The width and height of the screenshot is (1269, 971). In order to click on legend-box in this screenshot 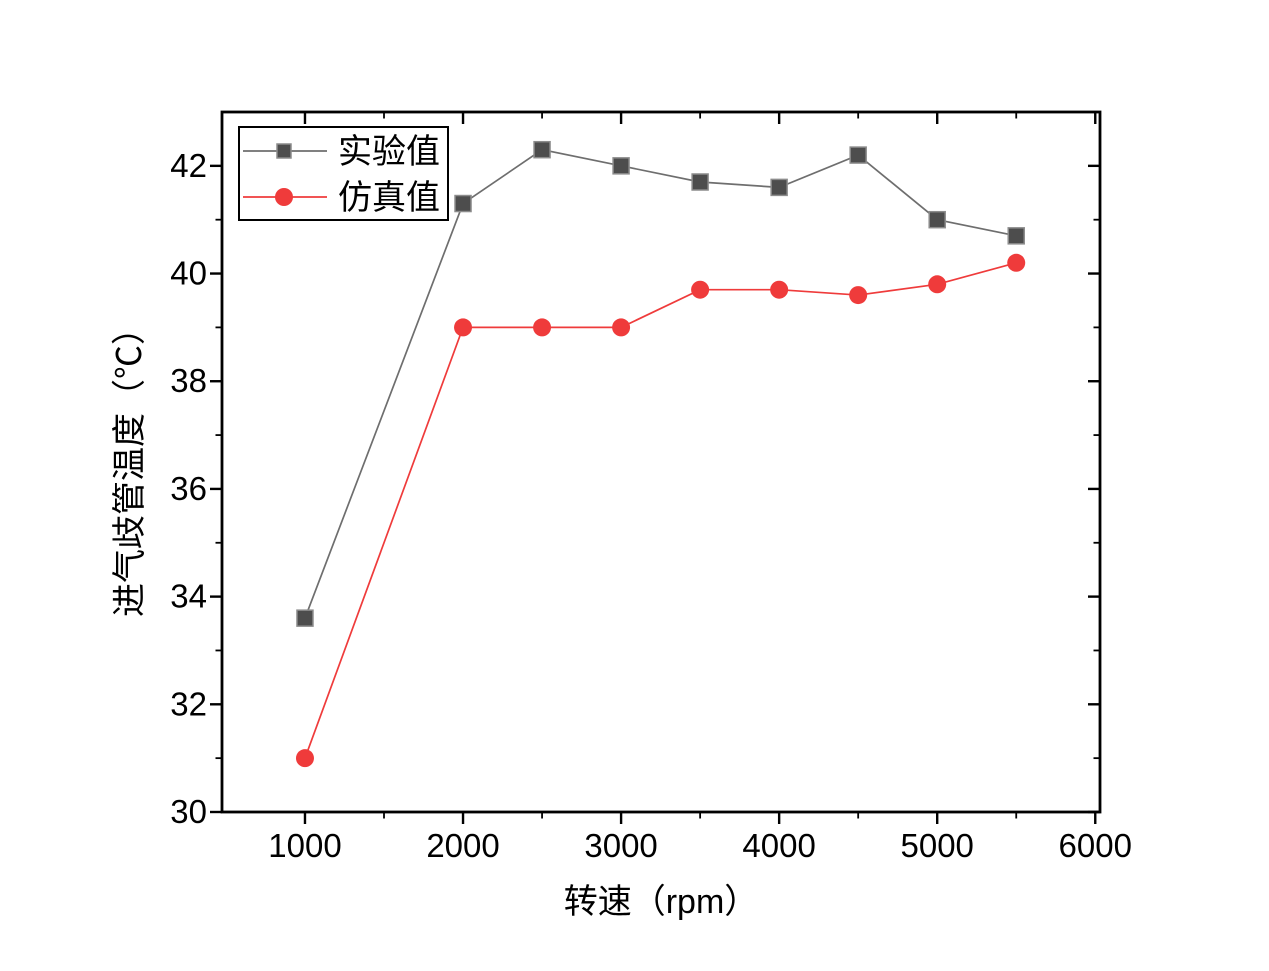, I will do `click(343, 173)`.